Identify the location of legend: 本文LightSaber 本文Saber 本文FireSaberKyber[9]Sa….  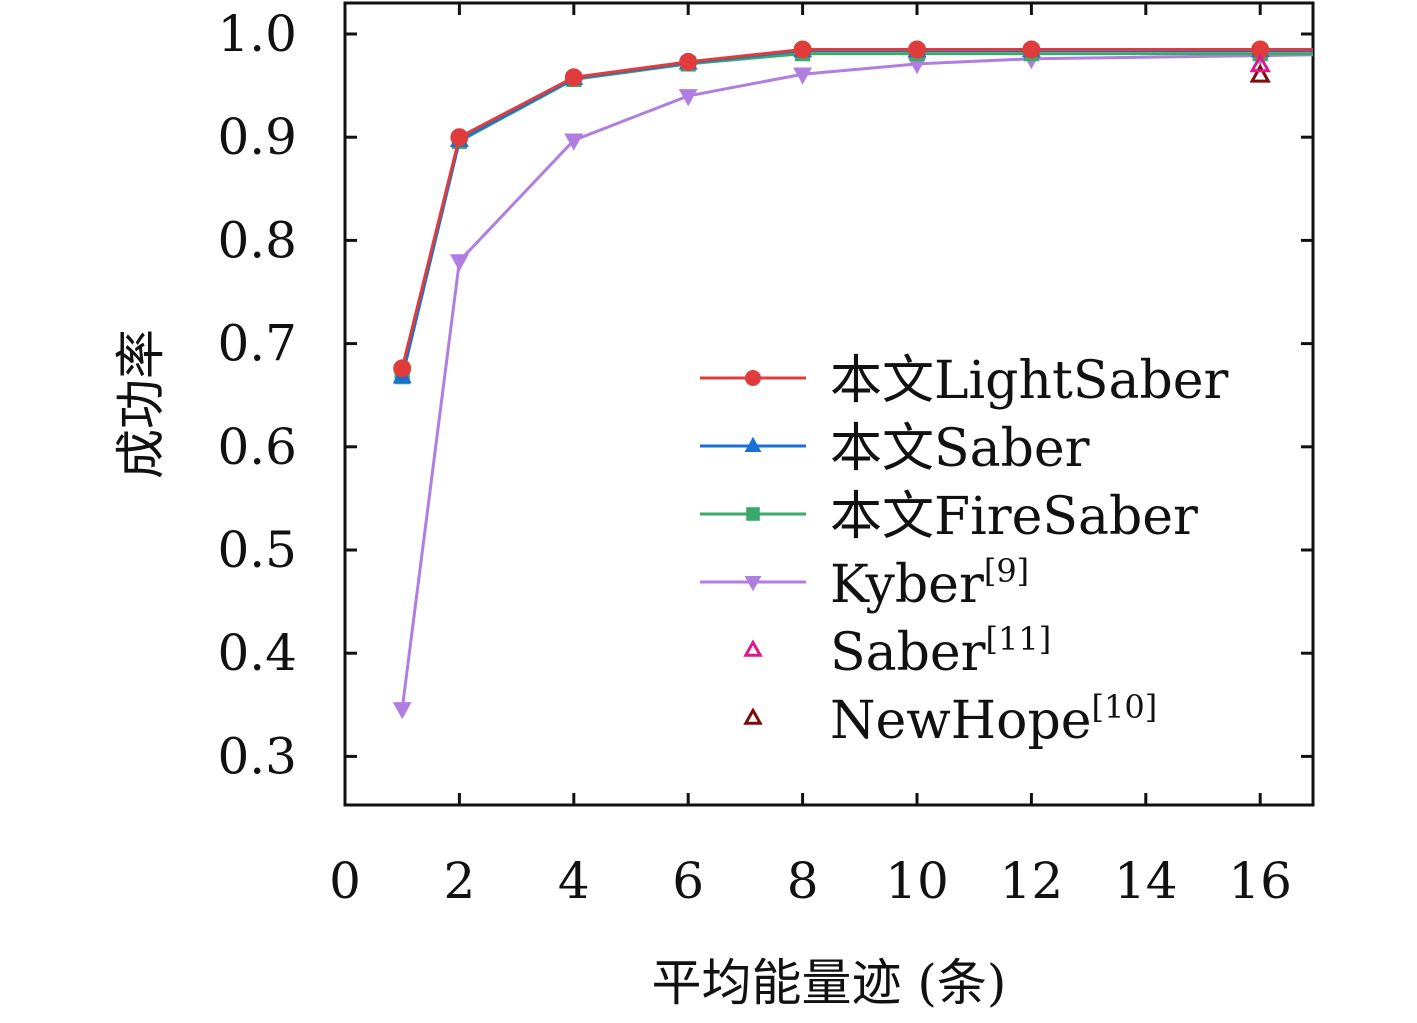
(964, 551).